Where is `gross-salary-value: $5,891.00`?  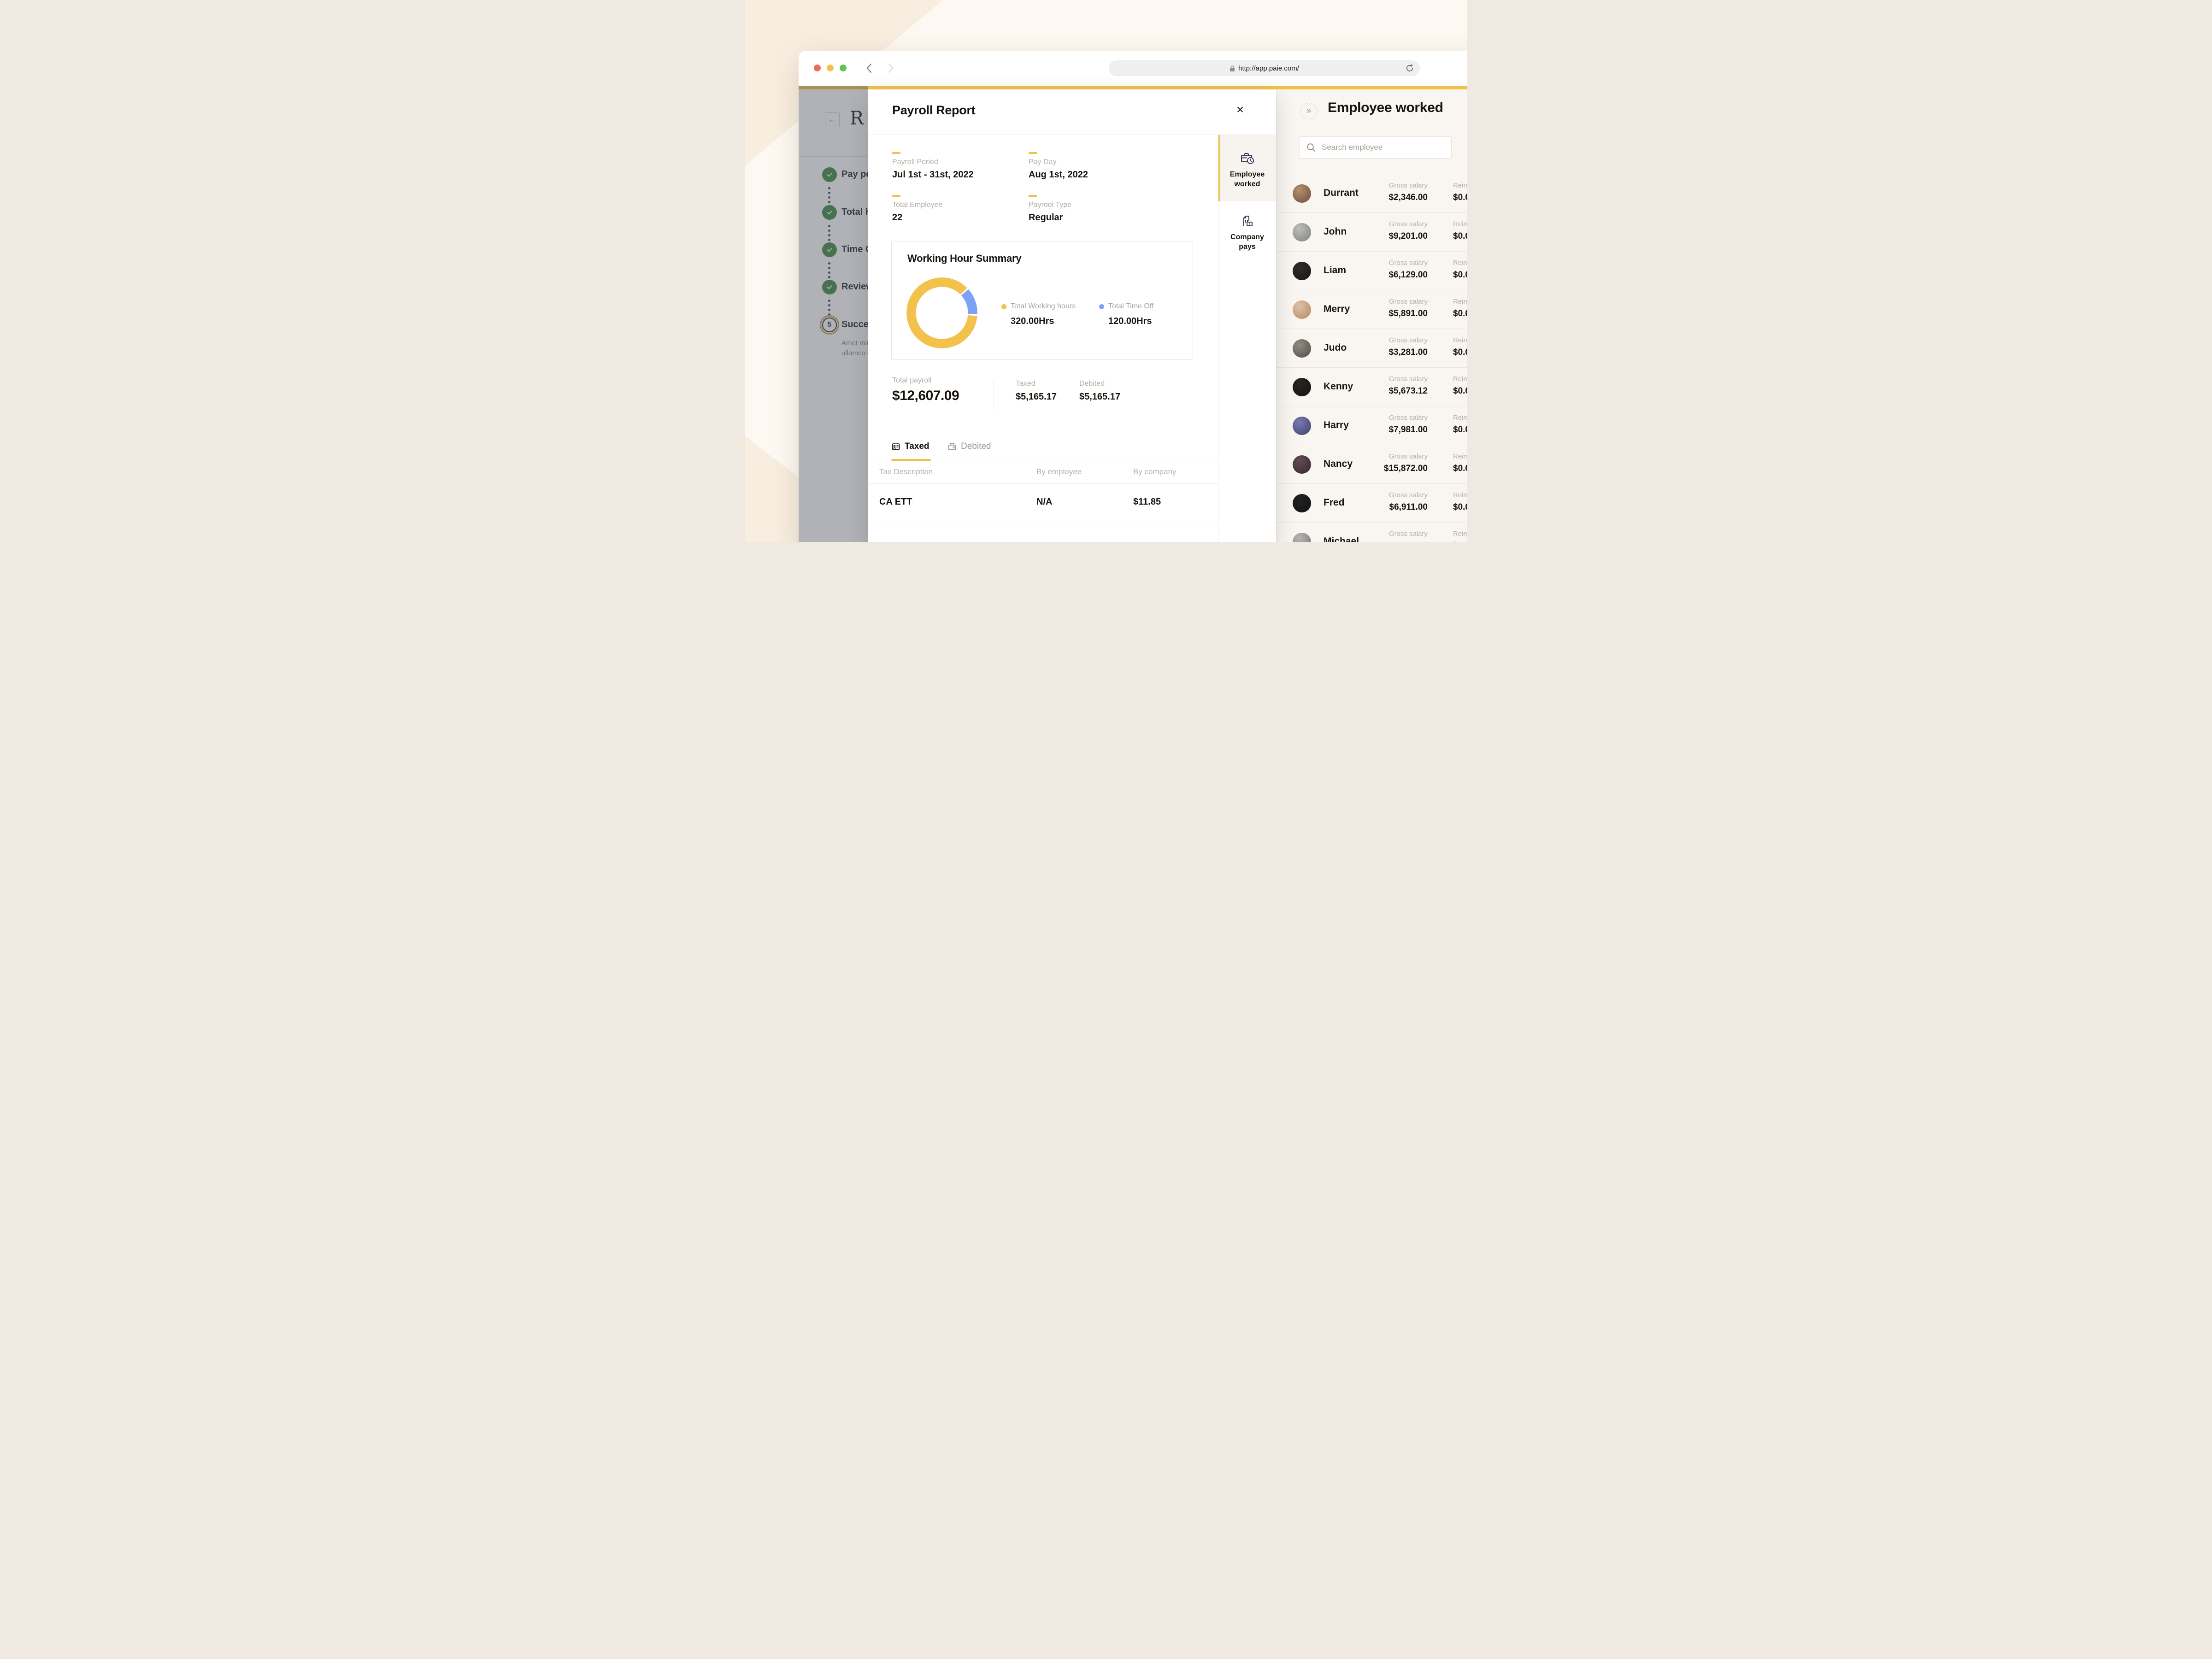 gross-salary-value: $5,891.00 is located at coordinates (1408, 313).